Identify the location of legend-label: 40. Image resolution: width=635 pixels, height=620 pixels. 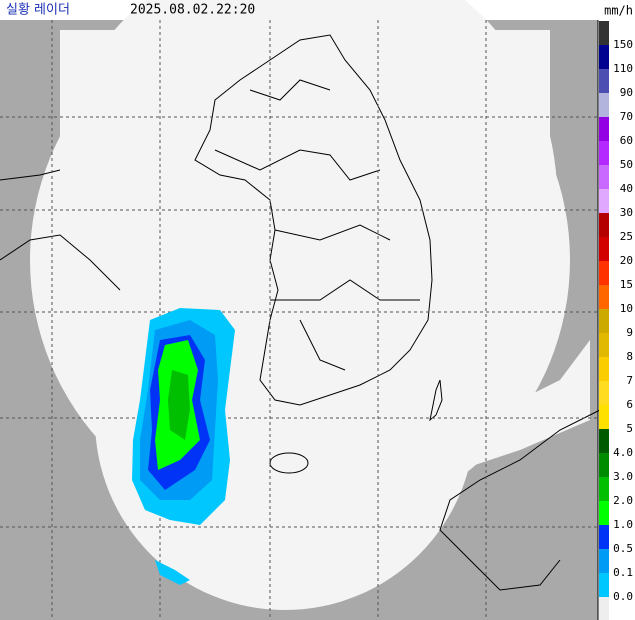
(626, 188).